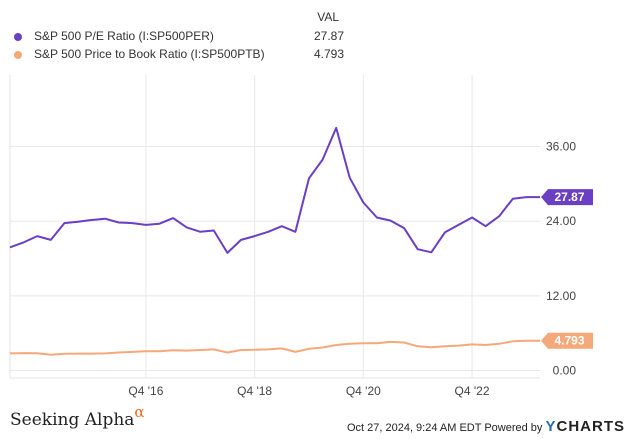  What do you see at coordinates (274, 347) in the screenshot?
I see `series-line` at bounding box center [274, 347].